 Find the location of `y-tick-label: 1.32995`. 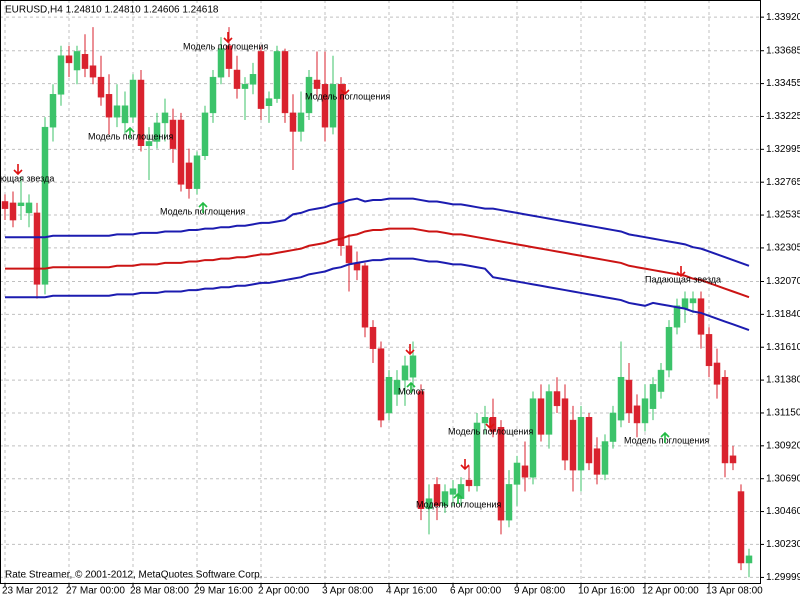

y-tick-label: 1.32995 is located at coordinates (783, 149).